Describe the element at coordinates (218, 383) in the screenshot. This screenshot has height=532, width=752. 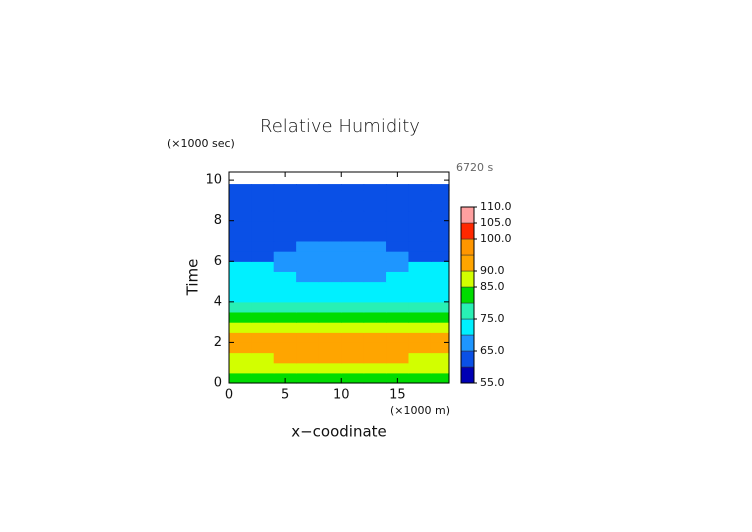
I see `y-tick-label: 0` at that location.